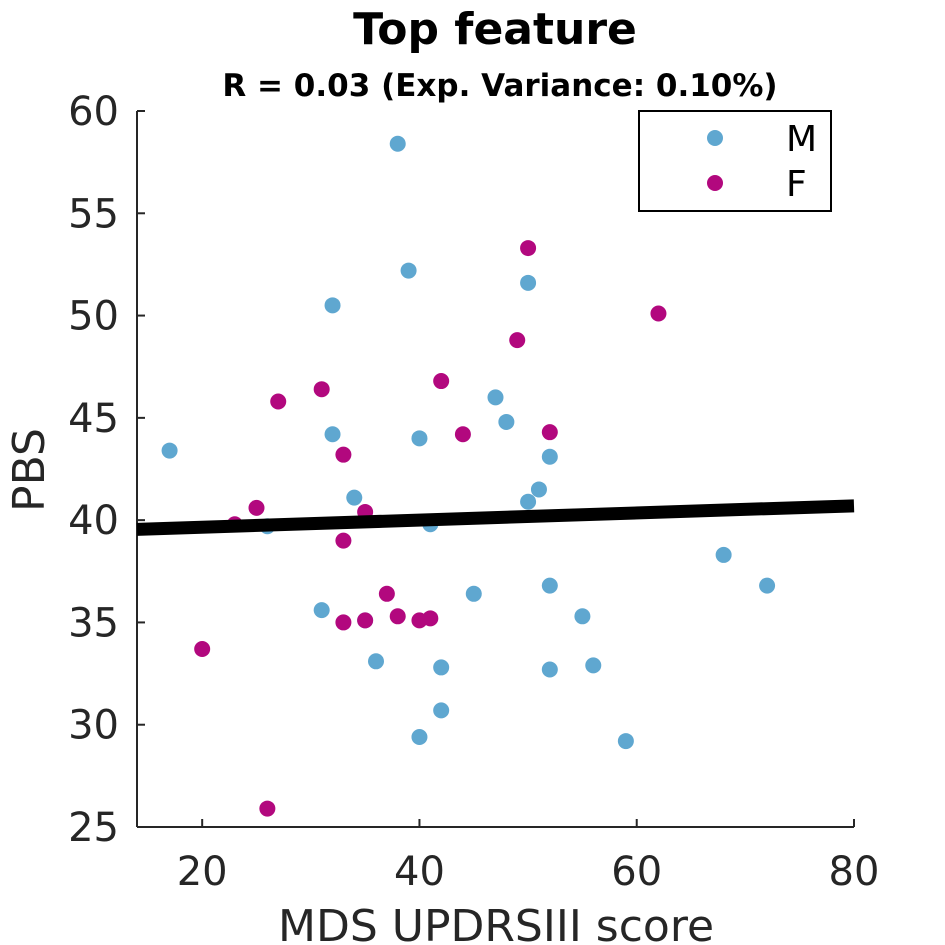 The image size is (945, 945). What do you see at coordinates (29, 470) in the screenshot?
I see `y-axis-label: PBS` at bounding box center [29, 470].